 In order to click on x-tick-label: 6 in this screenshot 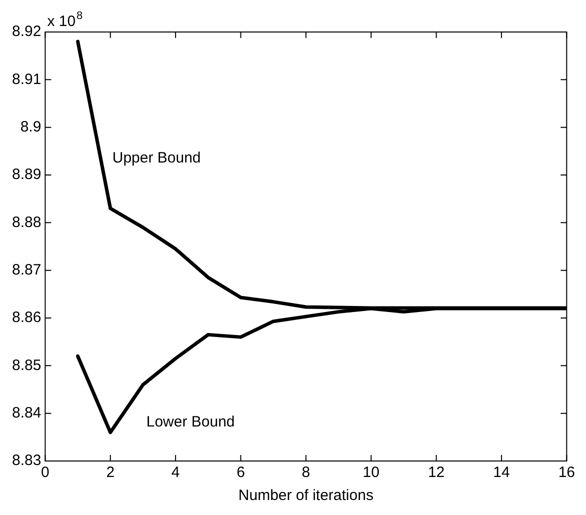, I will do `click(240, 473)`.